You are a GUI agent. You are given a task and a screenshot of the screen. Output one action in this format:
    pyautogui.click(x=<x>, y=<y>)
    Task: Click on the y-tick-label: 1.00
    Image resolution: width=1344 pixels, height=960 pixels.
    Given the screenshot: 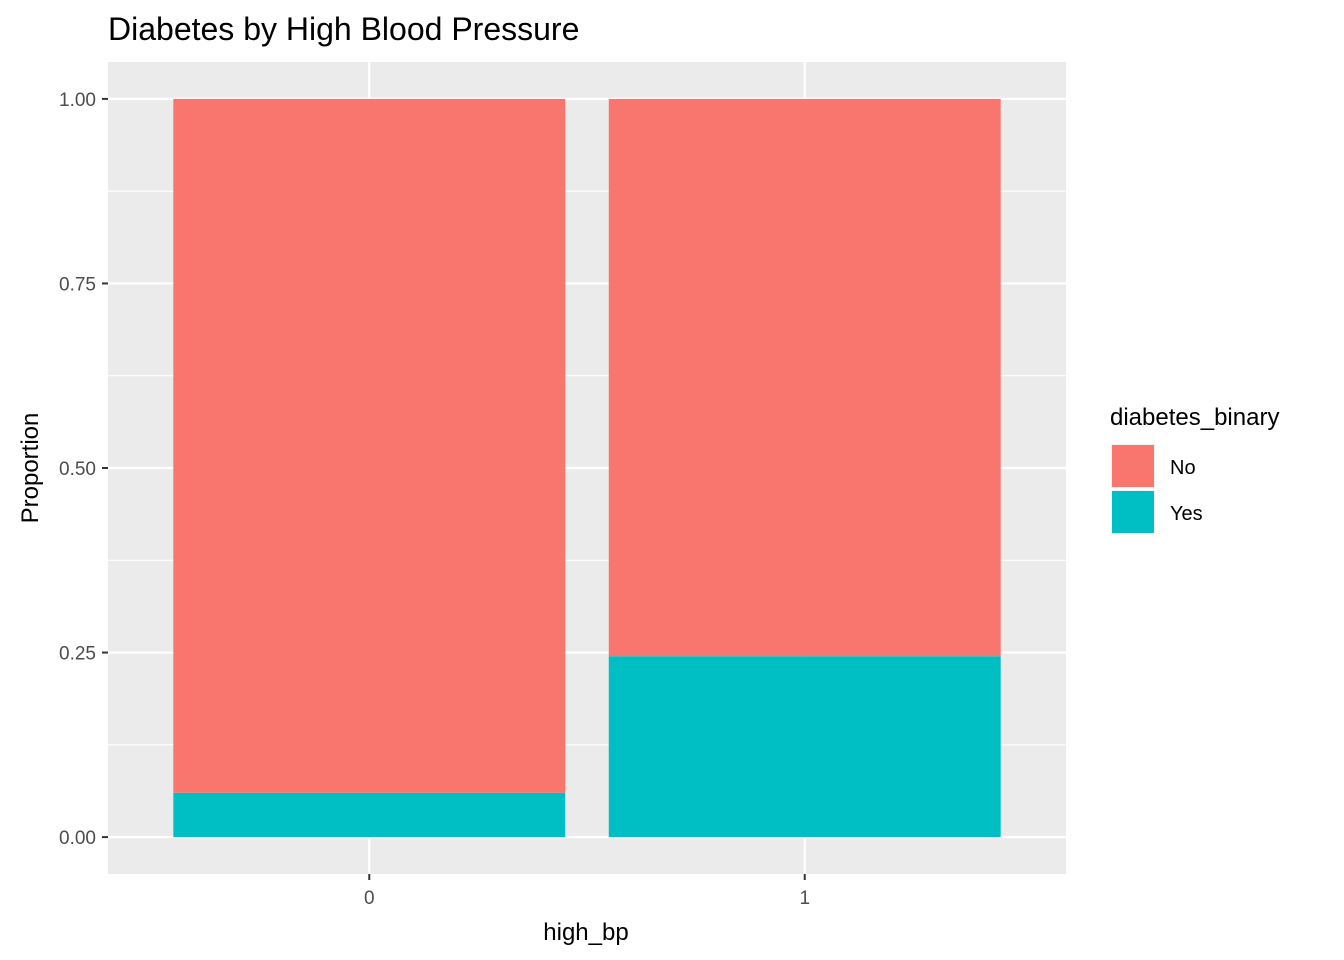 What is the action you would take?
    pyautogui.click(x=77, y=100)
    